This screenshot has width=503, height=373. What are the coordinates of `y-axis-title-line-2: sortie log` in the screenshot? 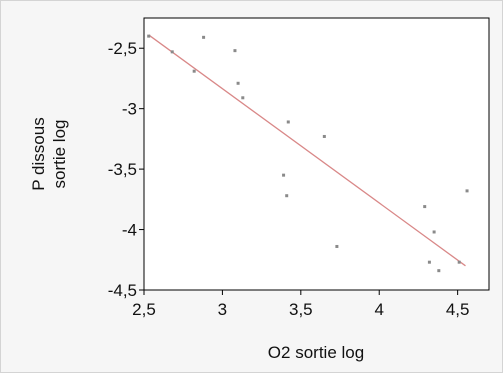 It's located at (59, 154).